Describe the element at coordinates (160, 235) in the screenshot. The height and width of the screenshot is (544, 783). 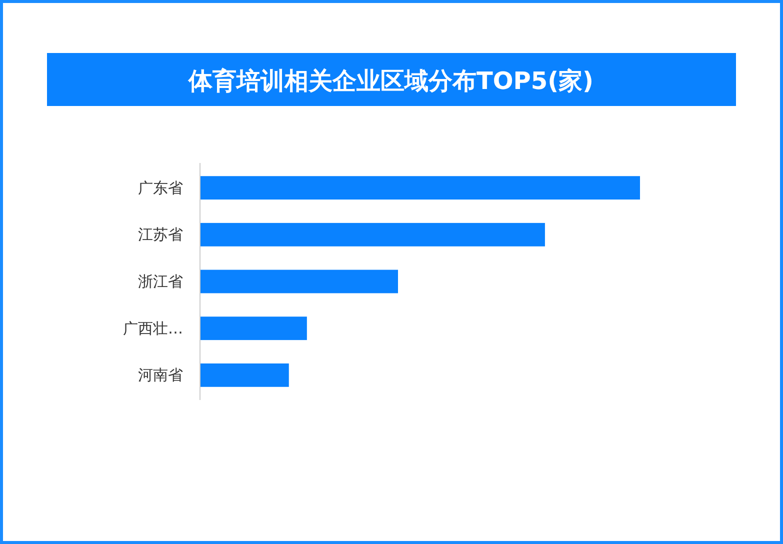
I see `y-tick-label: 江苏省` at that location.